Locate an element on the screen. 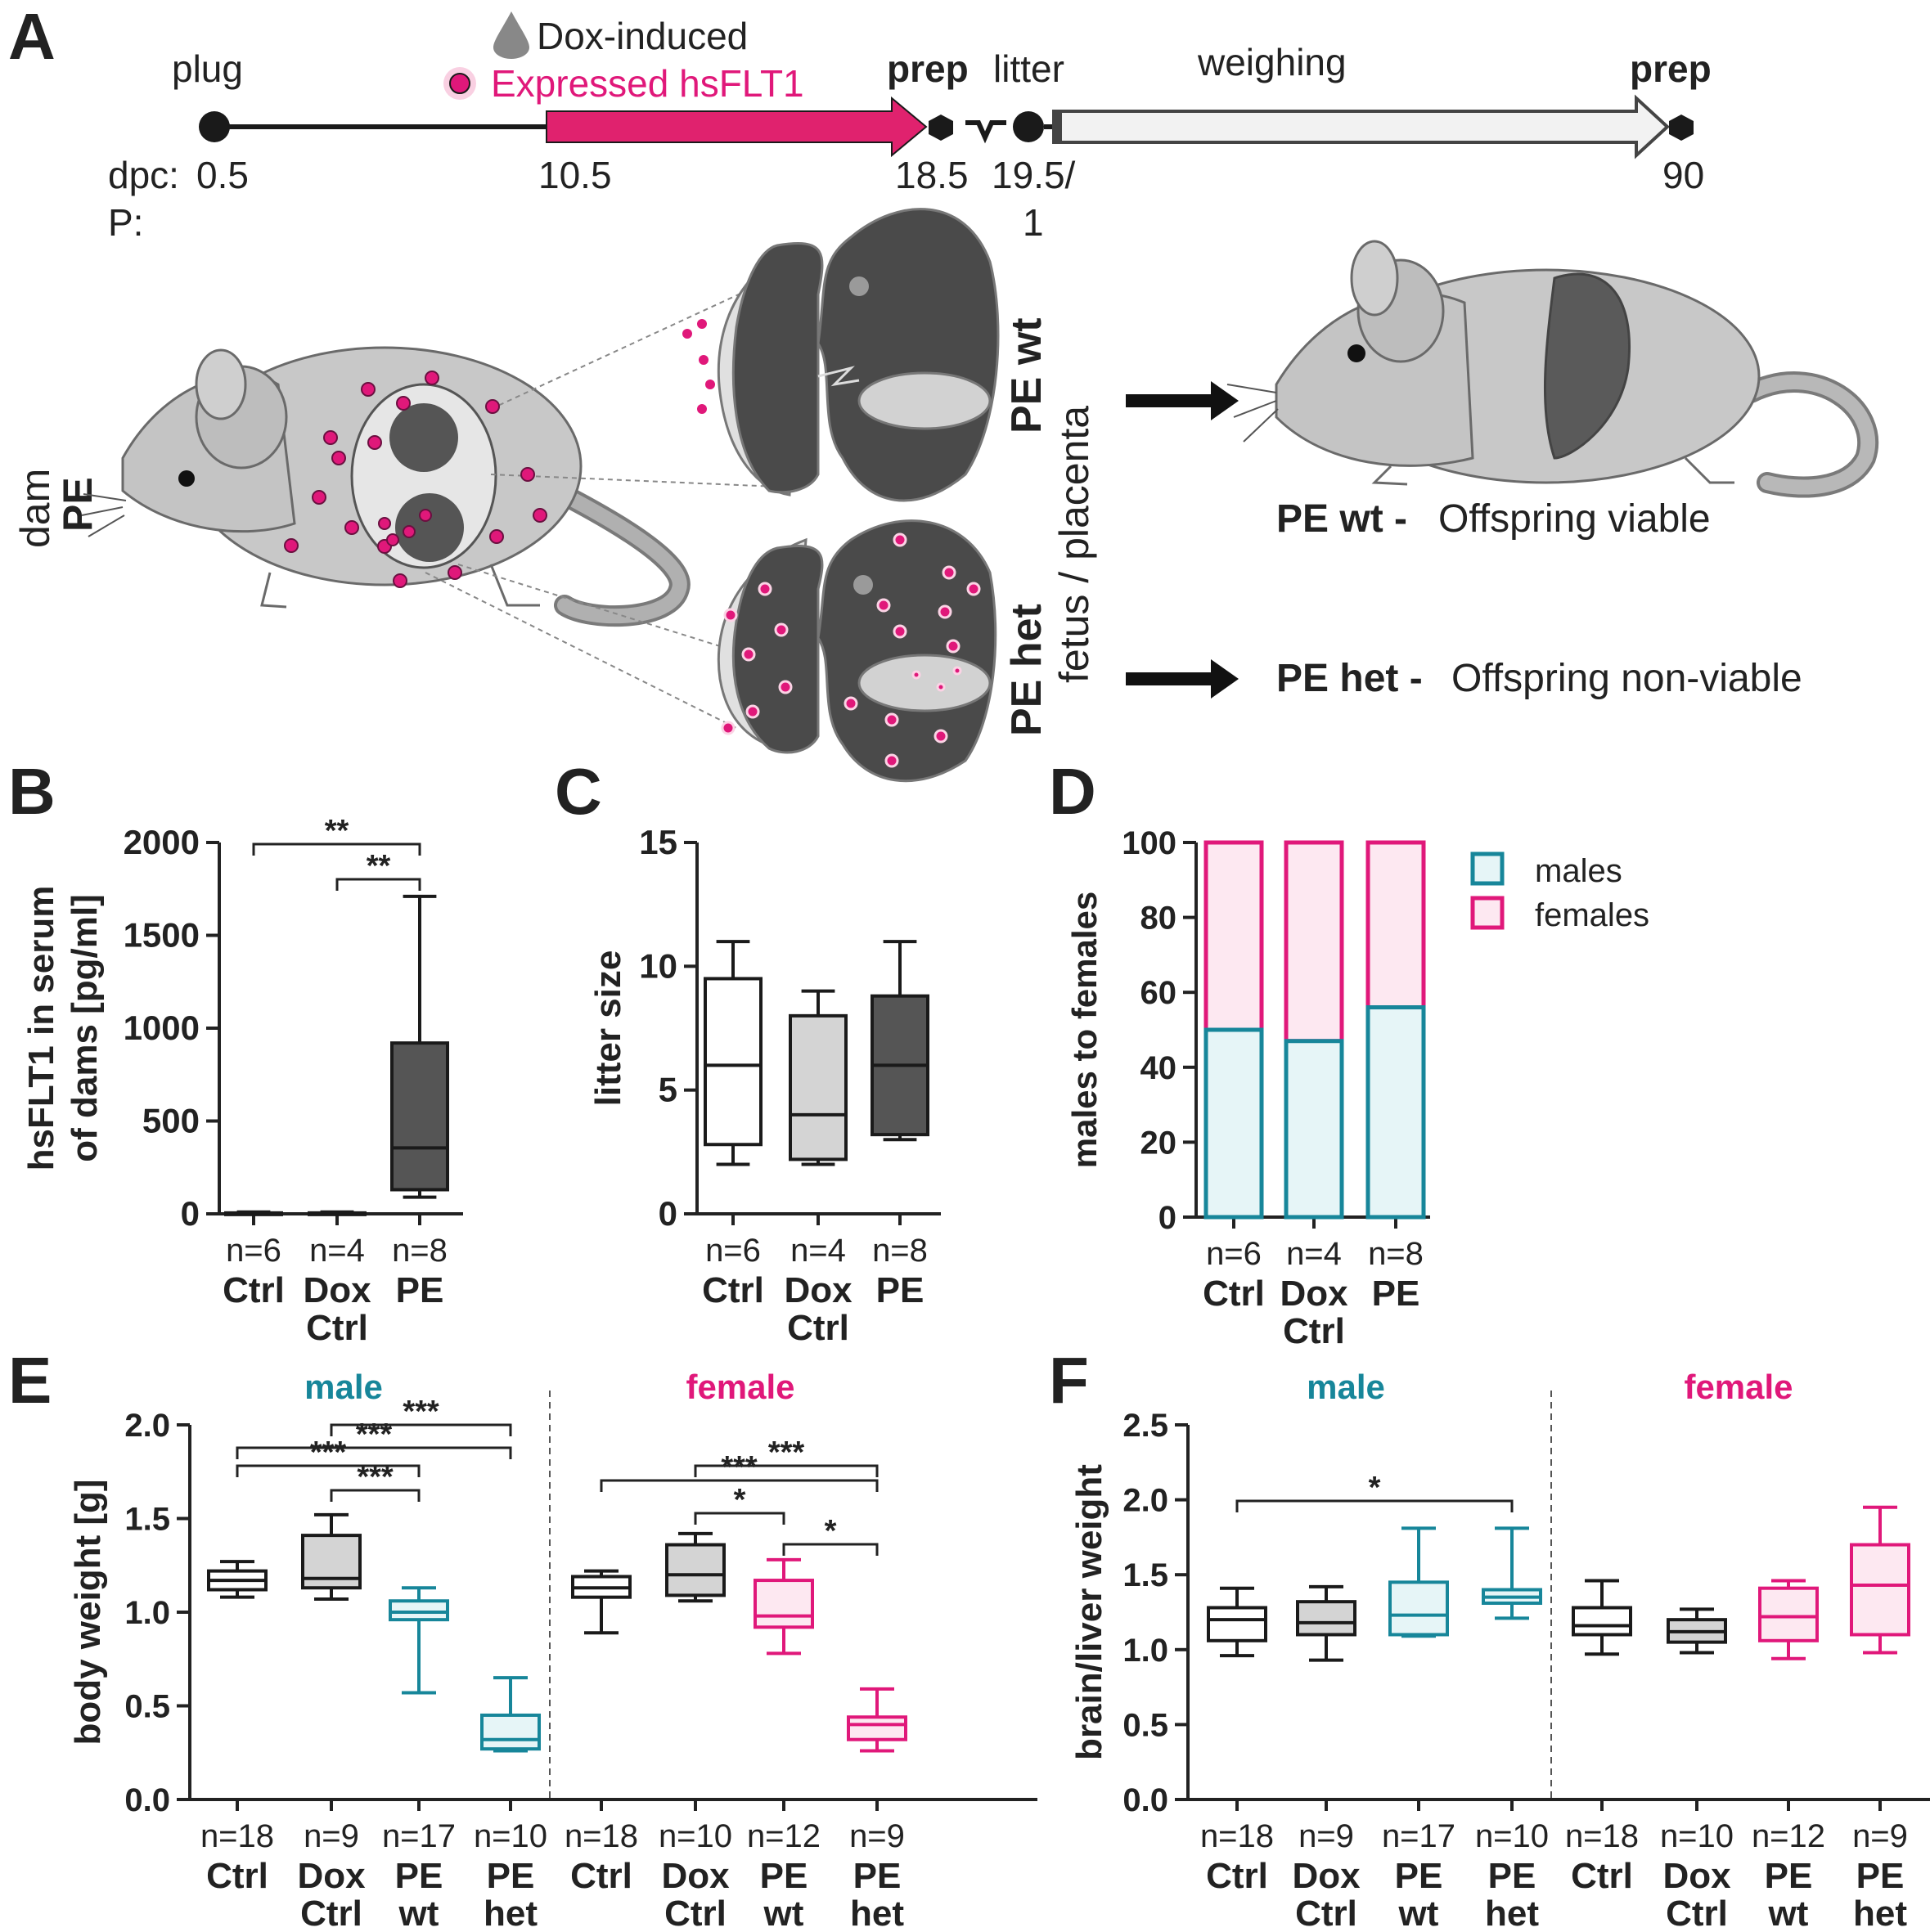  y-axis-label: males to females is located at coordinates (1084, 1030).